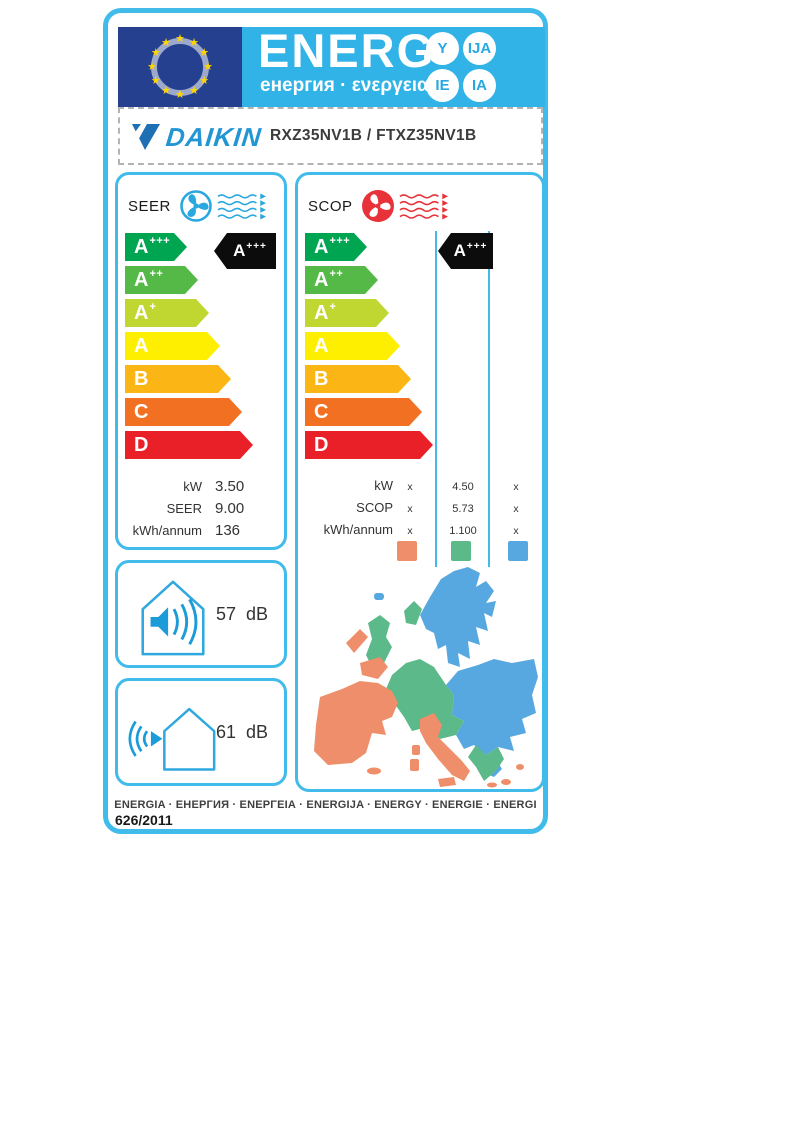 The width and height of the screenshot is (800, 1132). I want to click on eu-flag: ★ ★★ ★★★ ★★★ ★★★, so click(180, 67).